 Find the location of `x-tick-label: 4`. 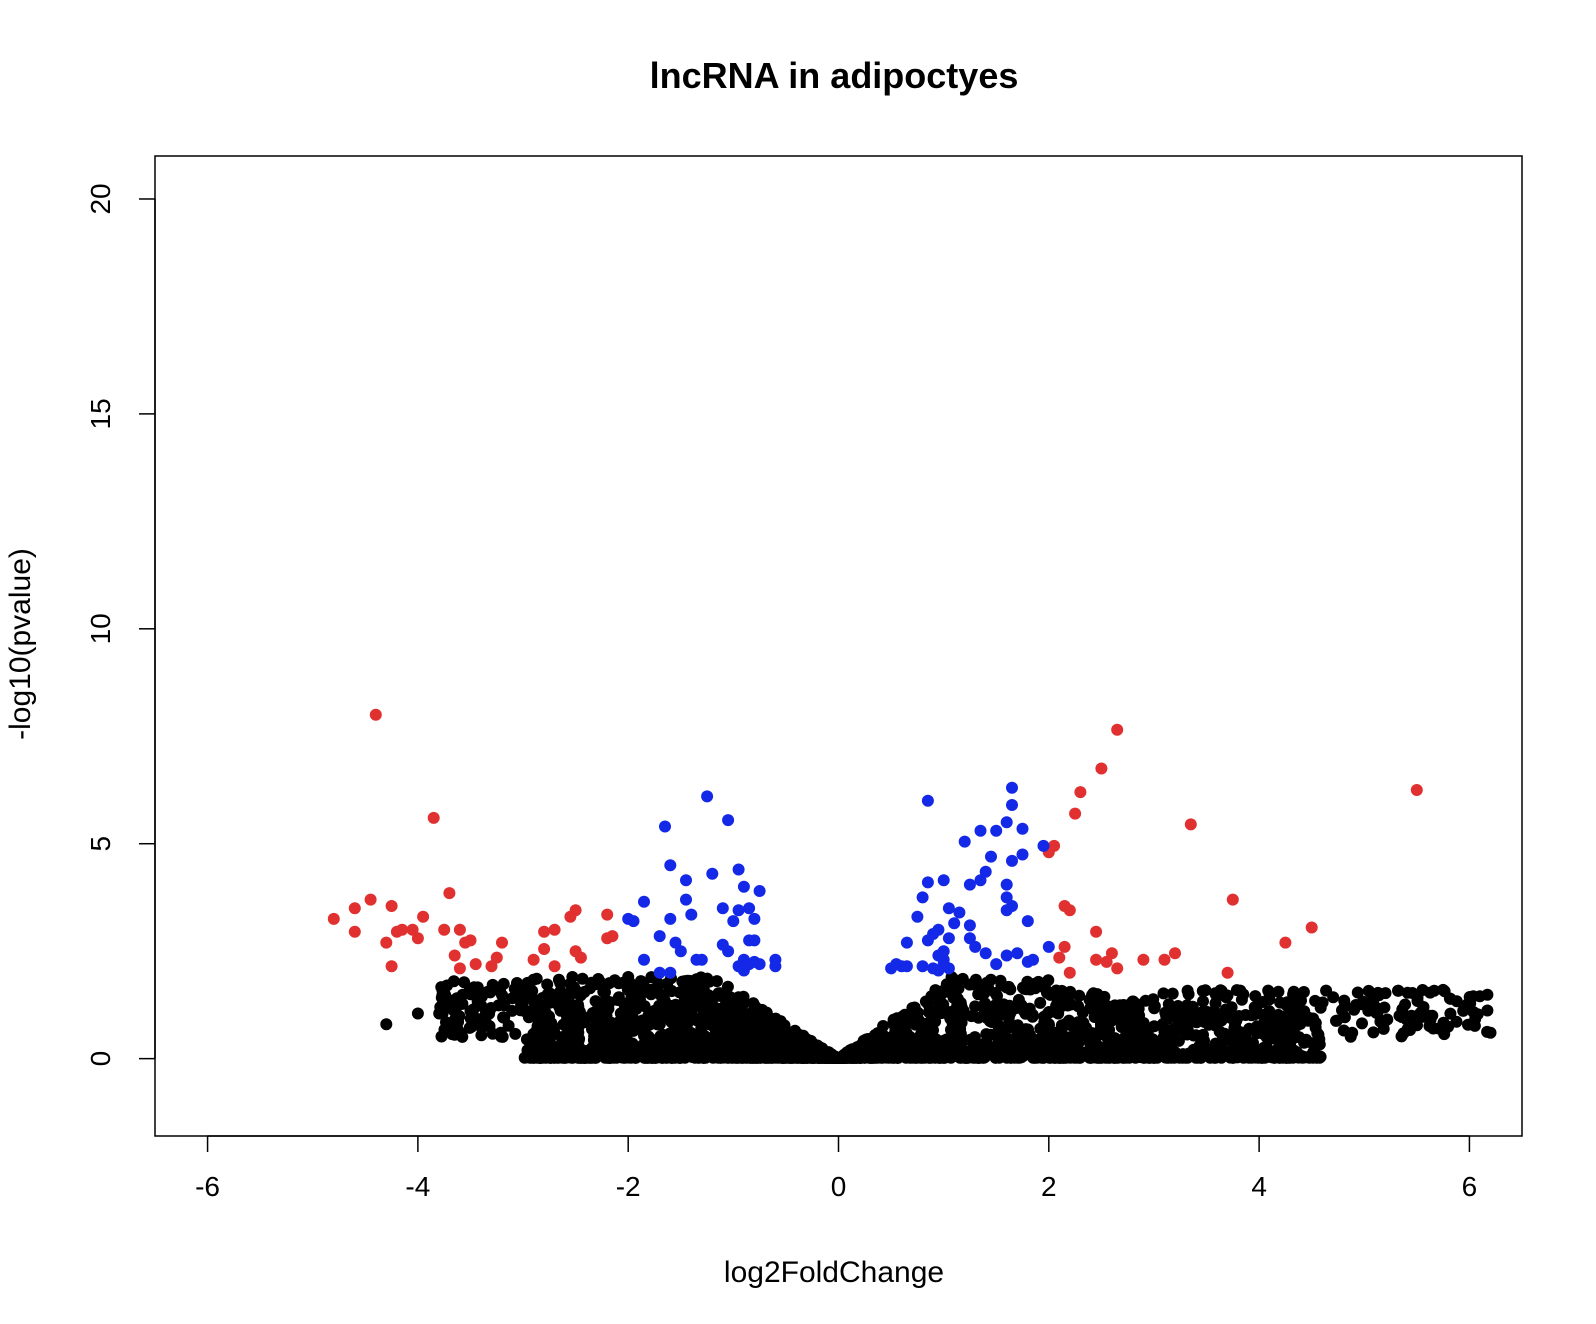

x-tick-label: 4 is located at coordinates (1259, 1186).